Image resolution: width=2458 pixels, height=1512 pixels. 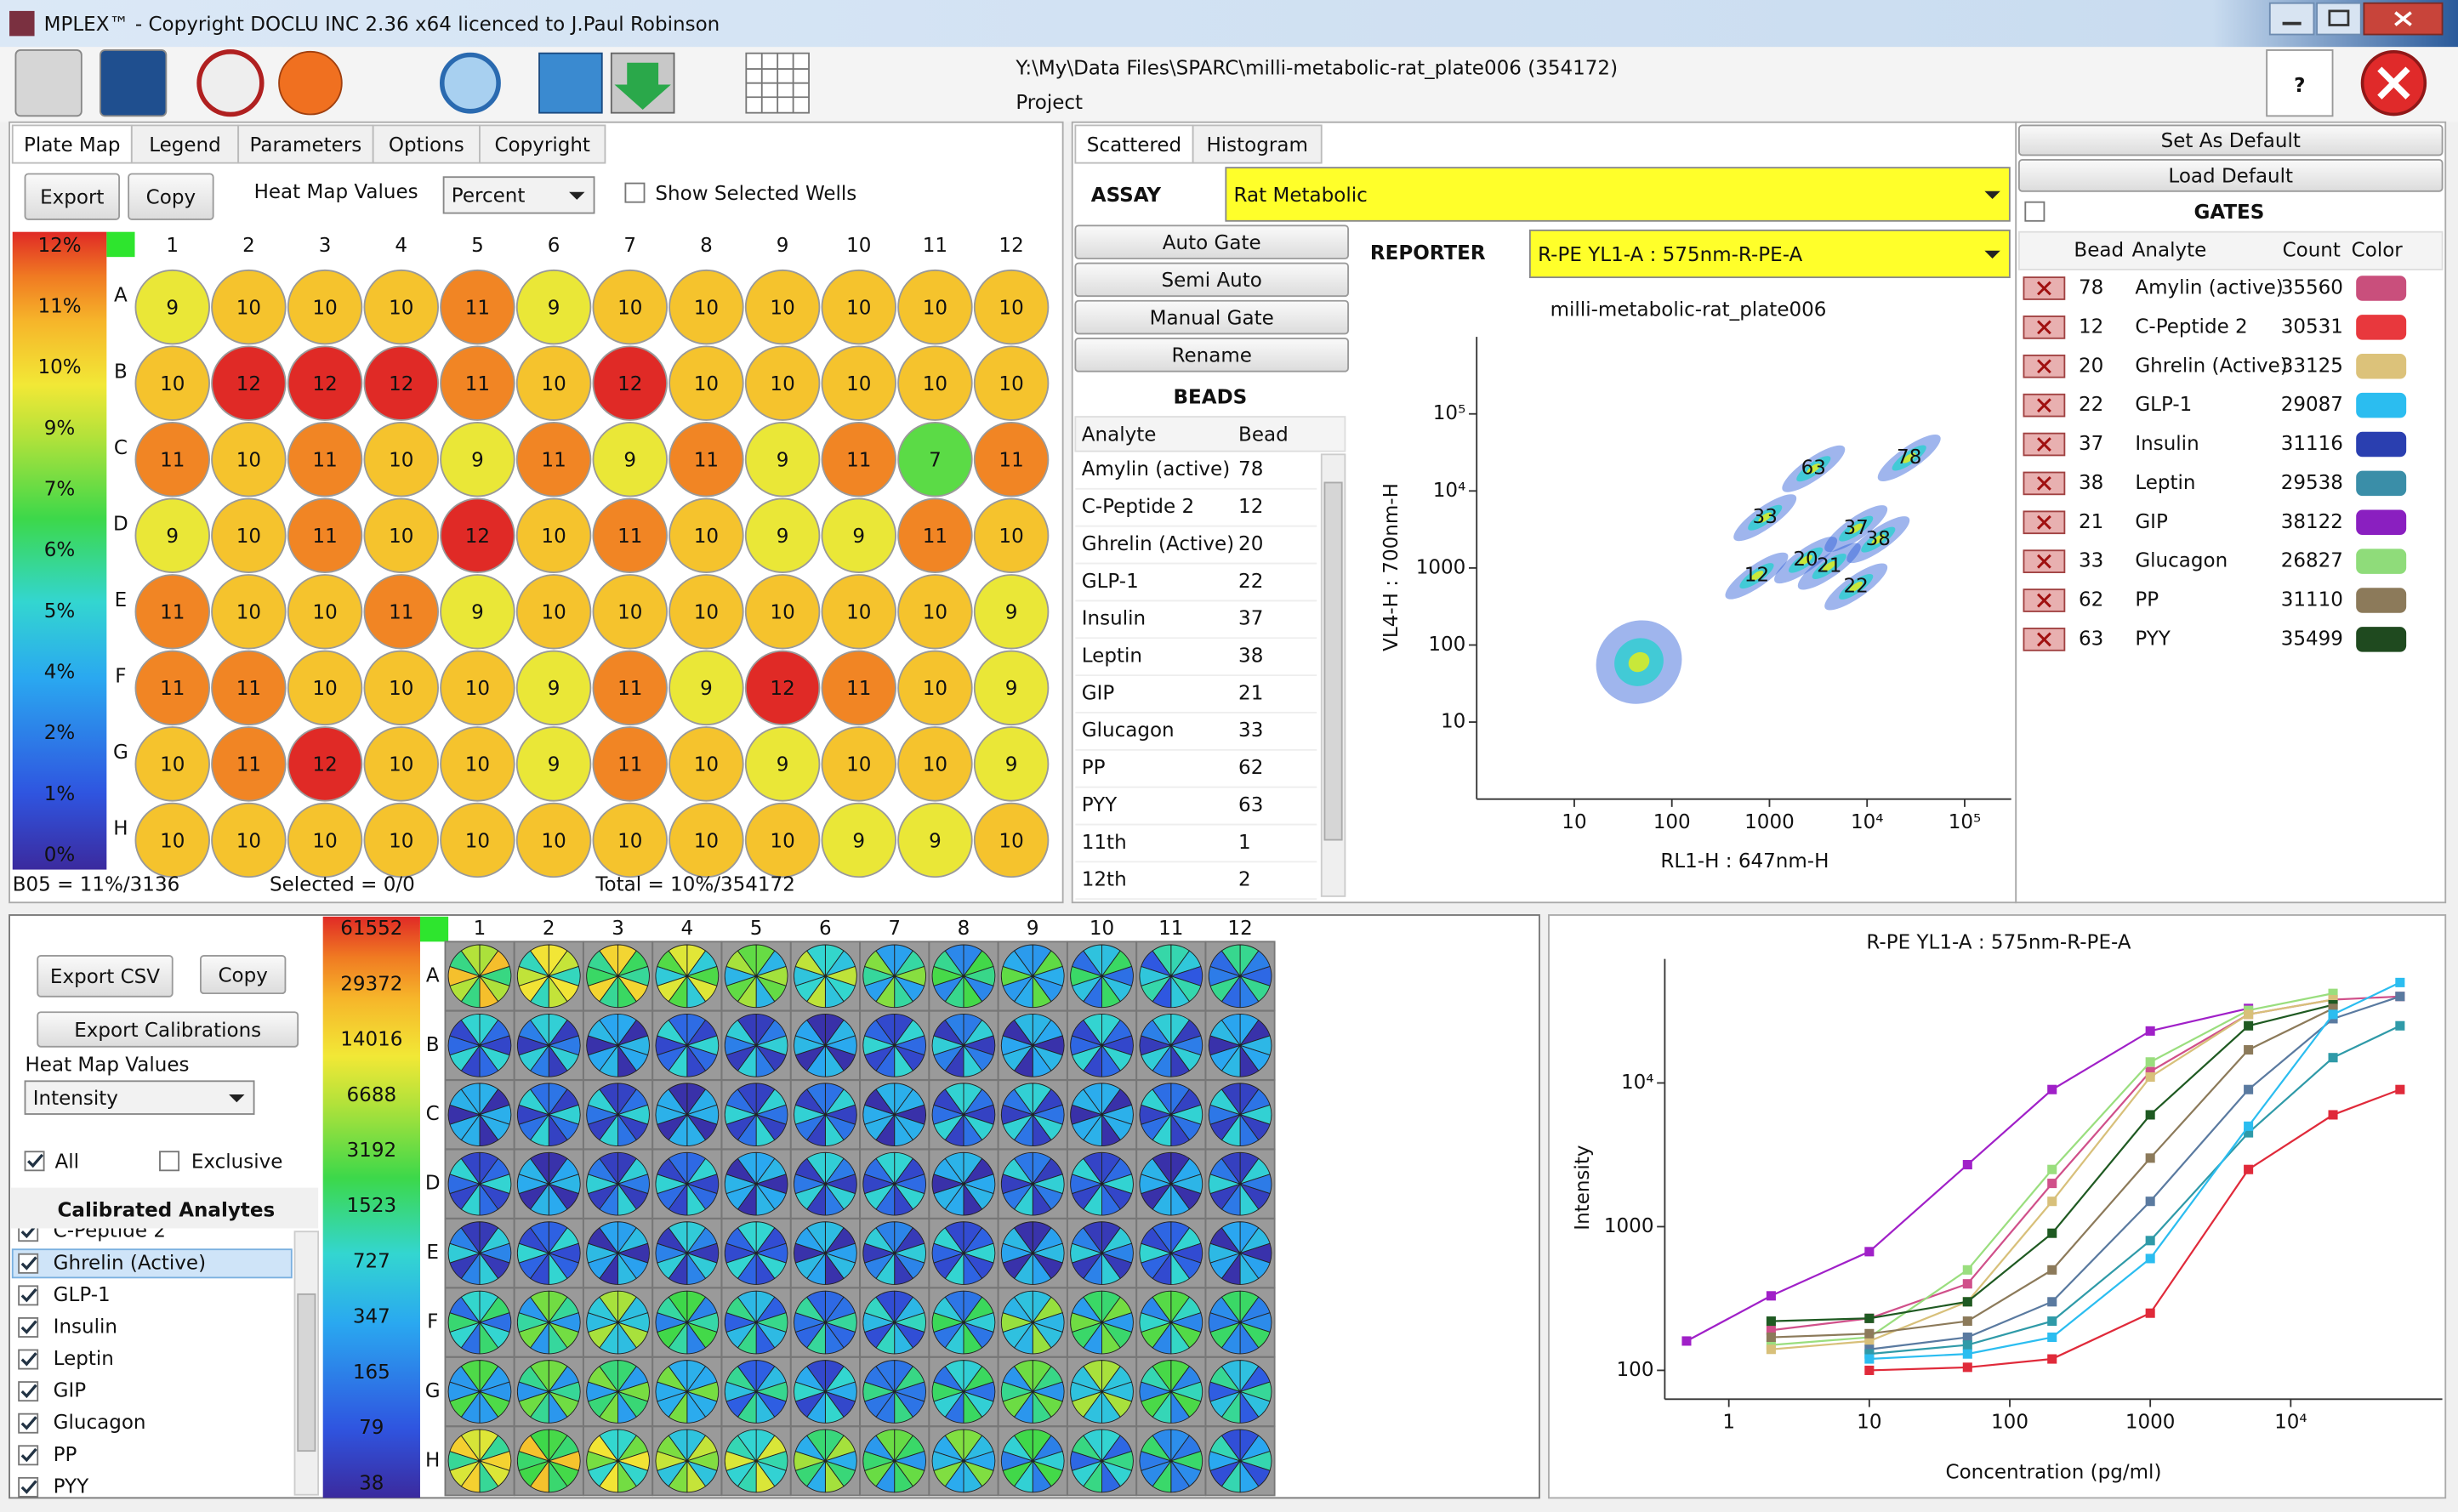 I want to click on close-window-button, so click(x=2403, y=19).